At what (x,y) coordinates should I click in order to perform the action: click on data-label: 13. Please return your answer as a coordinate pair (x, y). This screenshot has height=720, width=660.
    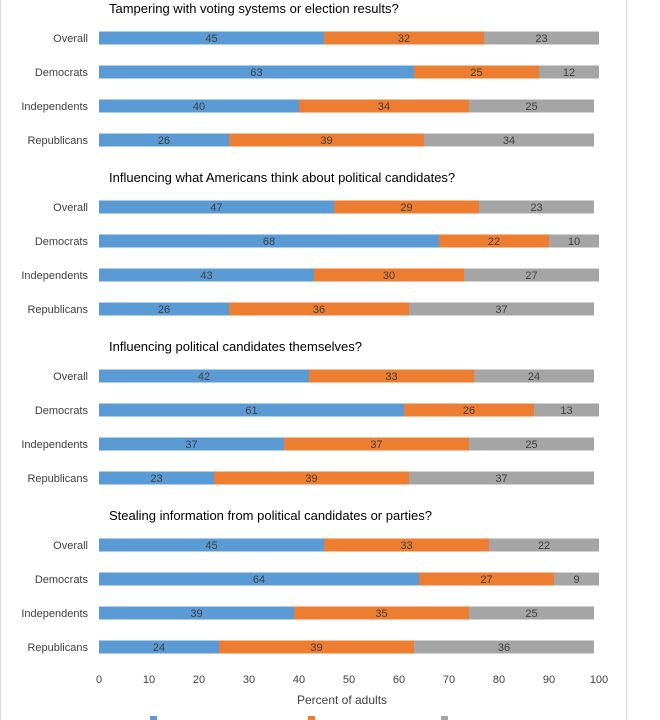
    Looking at the image, I should click on (566, 411).